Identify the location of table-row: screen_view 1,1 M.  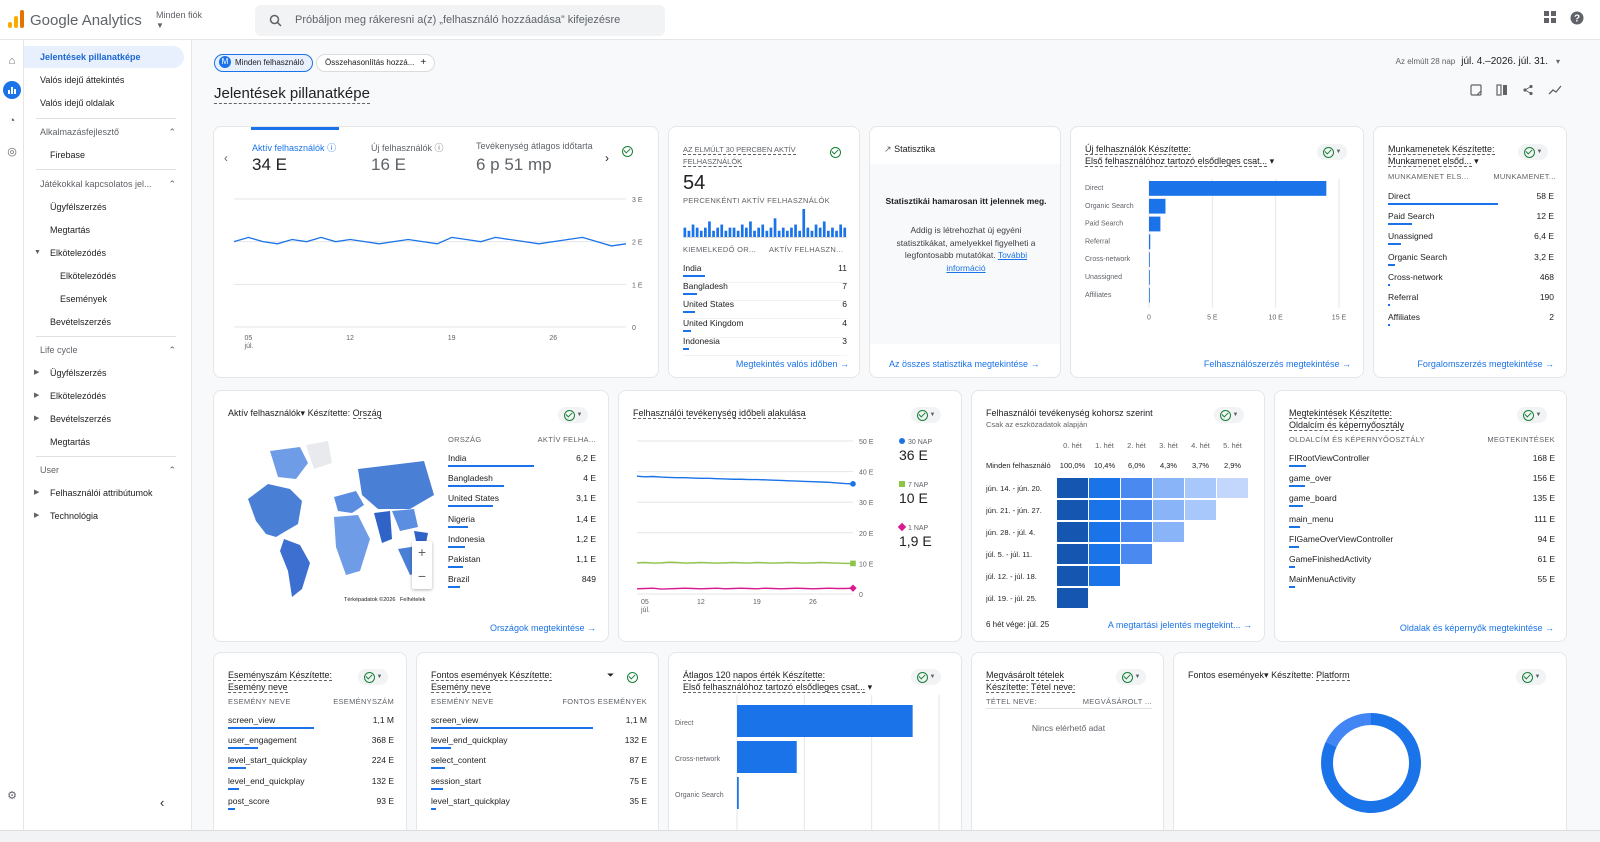
(311, 725).